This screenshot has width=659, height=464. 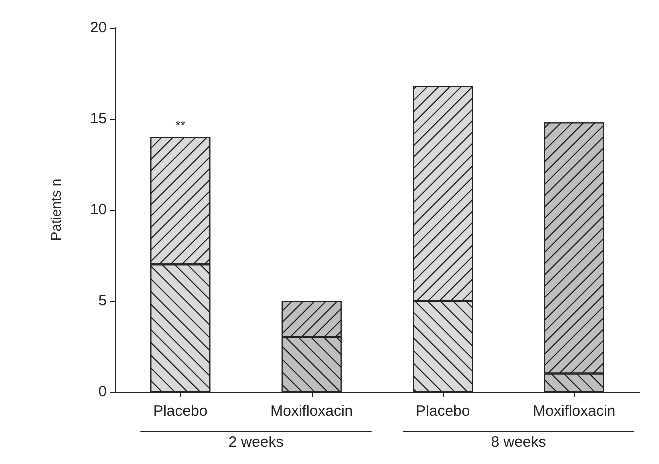 What do you see at coordinates (56, 210) in the screenshot?
I see `y-axis-title: Patients n` at bounding box center [56, 210].